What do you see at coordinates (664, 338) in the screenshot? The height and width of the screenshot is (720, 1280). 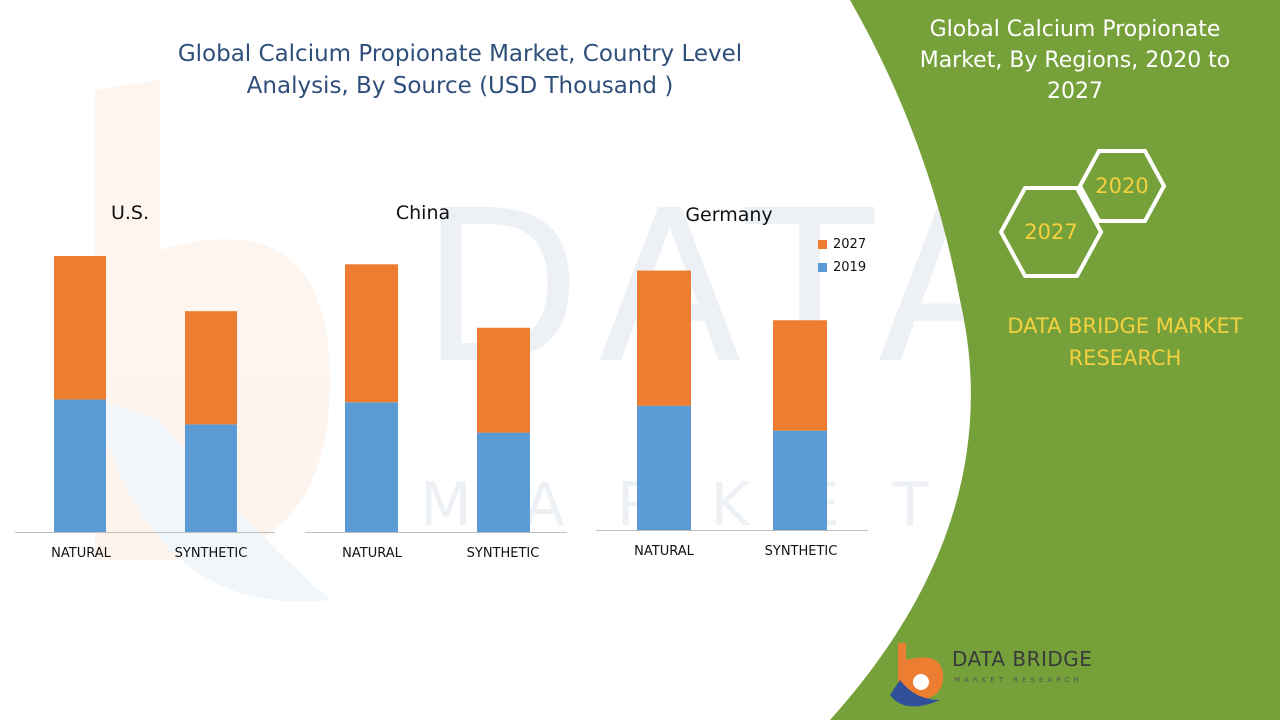 I see `bar-germany-natural-2027` at bounding box center [664, 338].